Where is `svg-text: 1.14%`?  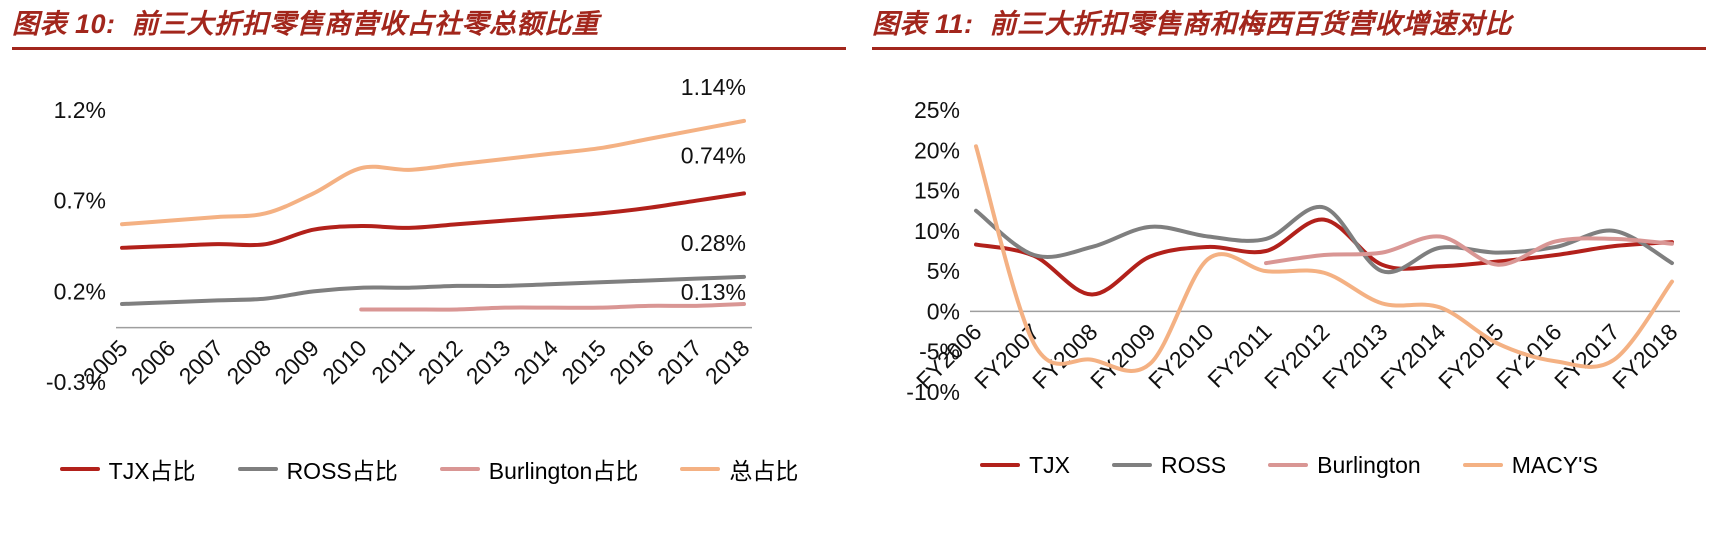 svg-text: 1.14% is located at coordinates (713, 87).